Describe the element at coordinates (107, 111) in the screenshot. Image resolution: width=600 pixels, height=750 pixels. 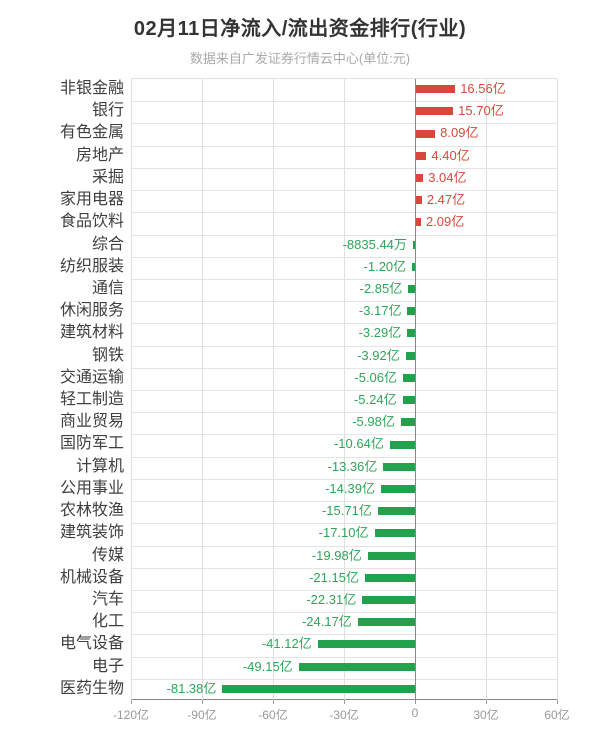
I see `category-label: 银行` at that location.